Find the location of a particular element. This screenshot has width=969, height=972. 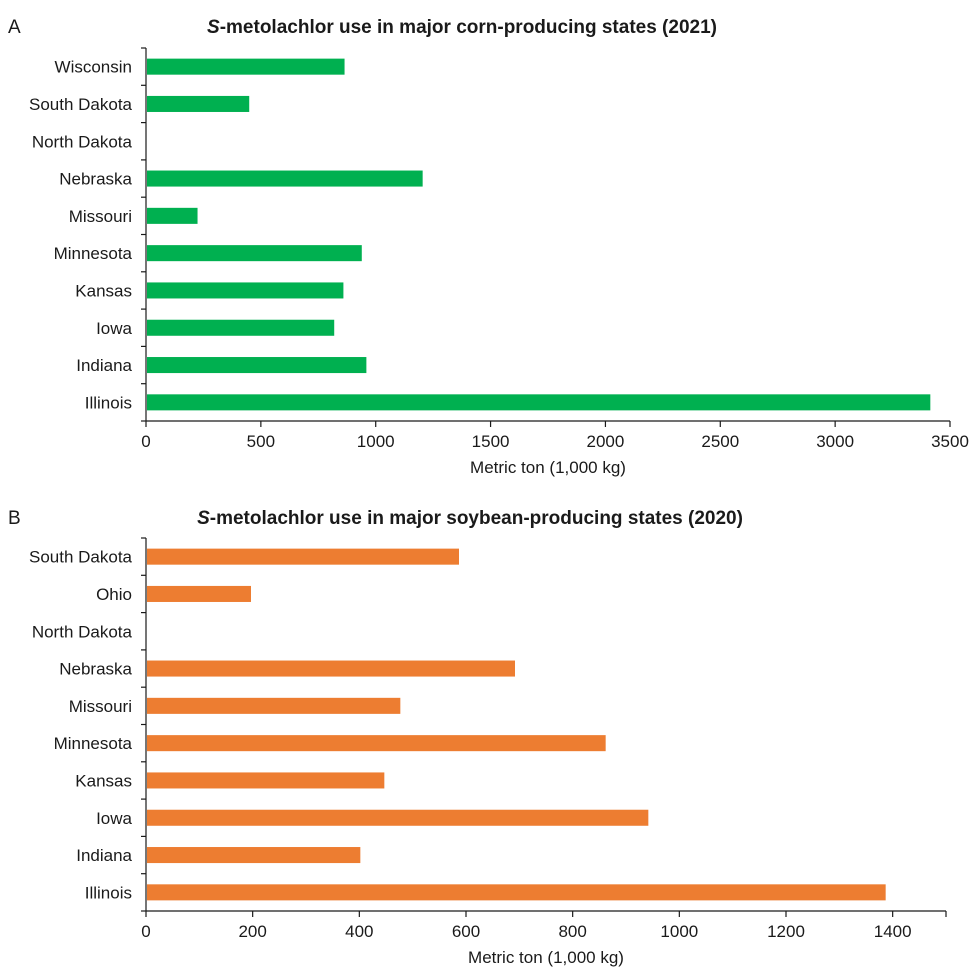

x-tick-label: 1400 is located at coordinates (893, 931).